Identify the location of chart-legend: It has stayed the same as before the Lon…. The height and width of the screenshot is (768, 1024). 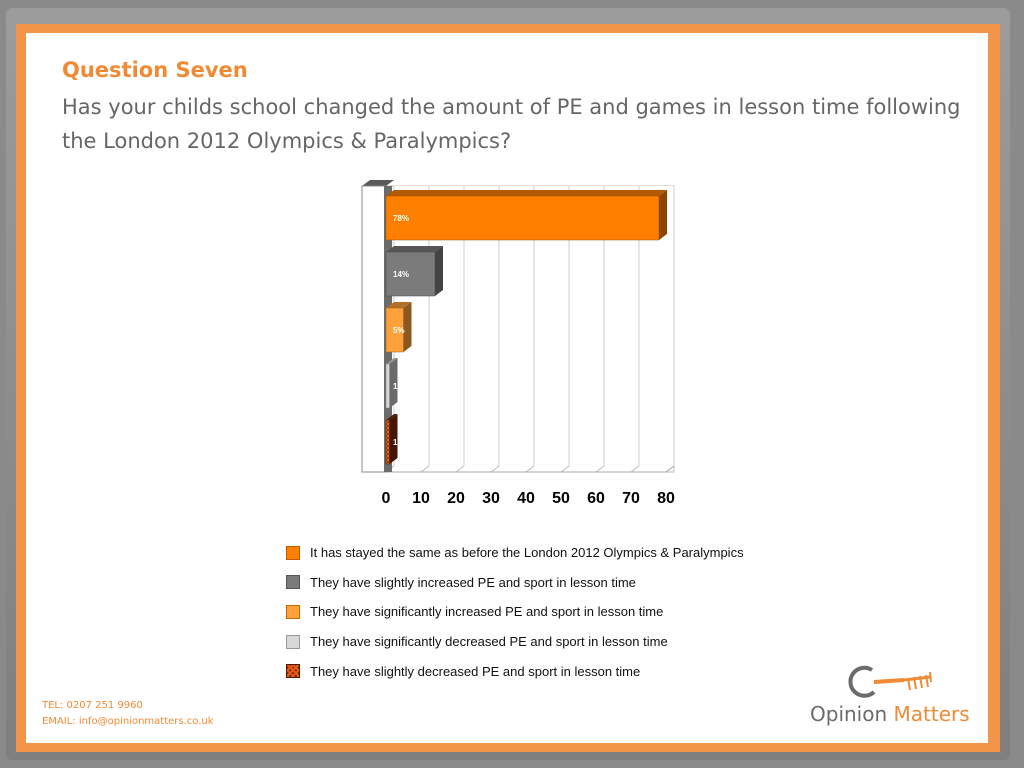
(515, 612).